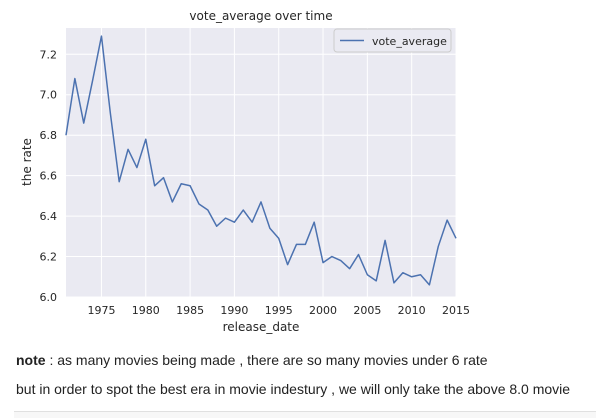  What do you see at coordinates (49, 95) in the screenshot?
I see `y-tick-label: 7.0` at bounding box center [49, 95].